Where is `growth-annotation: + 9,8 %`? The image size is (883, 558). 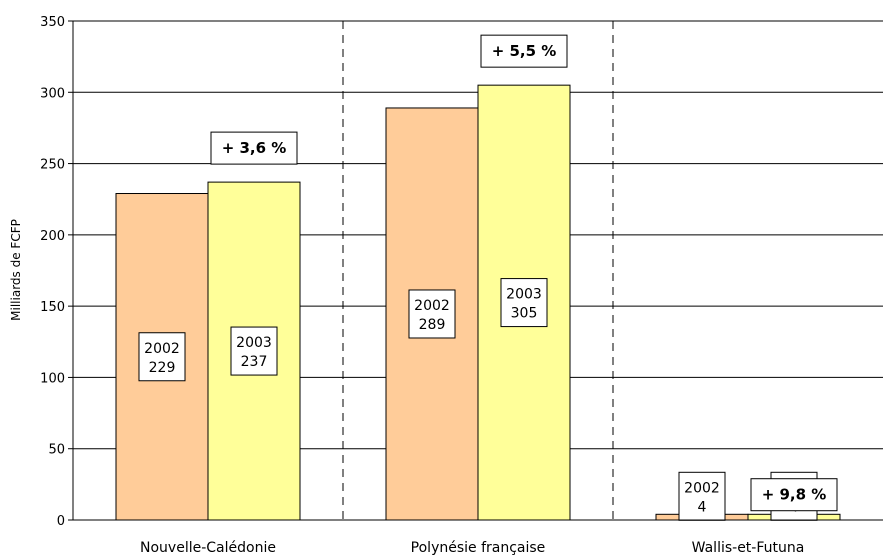 growth-annotation: + 9,8 % is located at coordinates (794, 495).